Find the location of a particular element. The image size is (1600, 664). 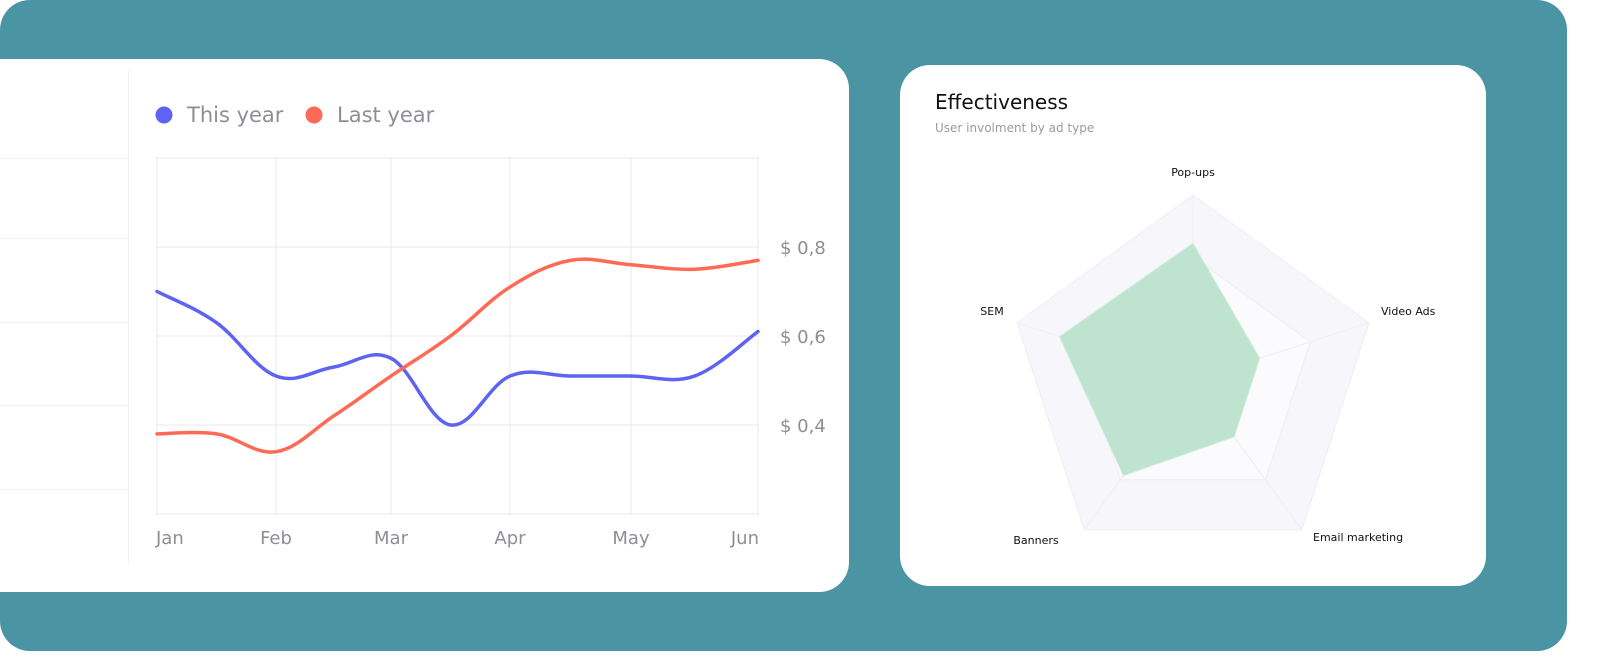

series-line-last-year is located at coordinates (457, 355).